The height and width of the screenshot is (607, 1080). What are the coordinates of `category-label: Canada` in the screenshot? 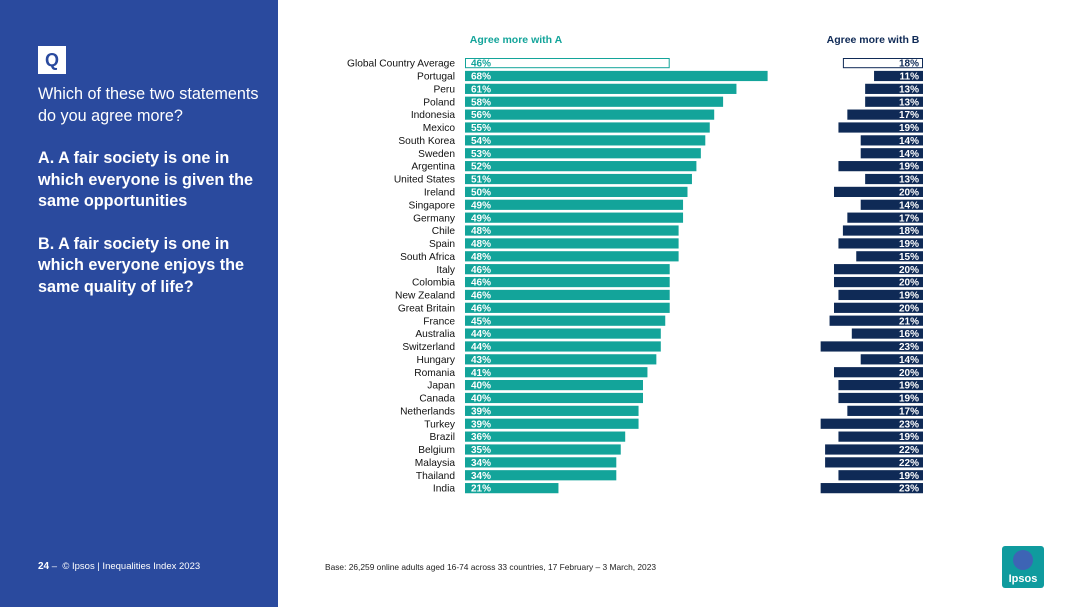 It's located at (437, 399).